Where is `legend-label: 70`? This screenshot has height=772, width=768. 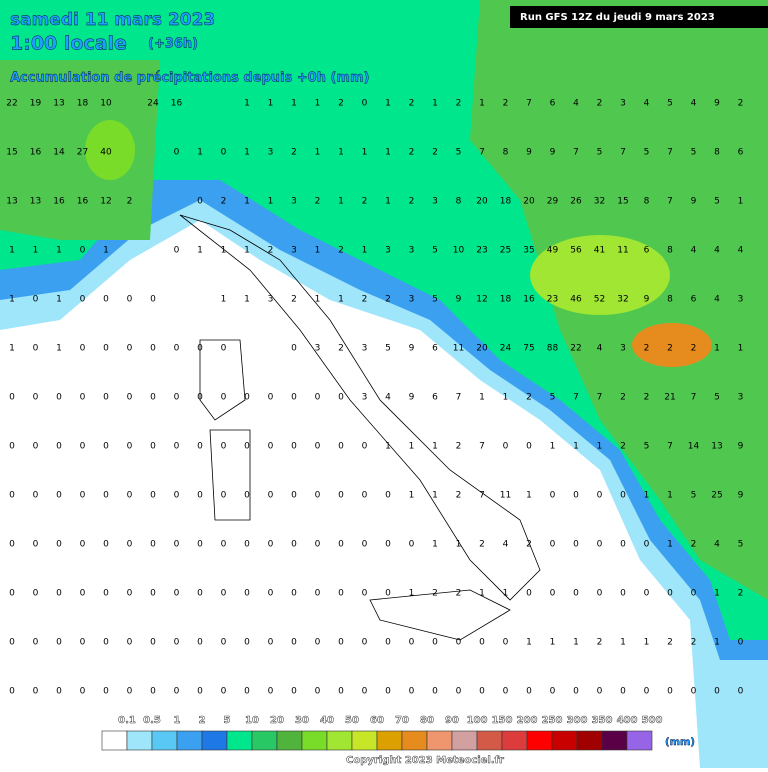
legend-label: 70 is located at coordinates (402, 720).